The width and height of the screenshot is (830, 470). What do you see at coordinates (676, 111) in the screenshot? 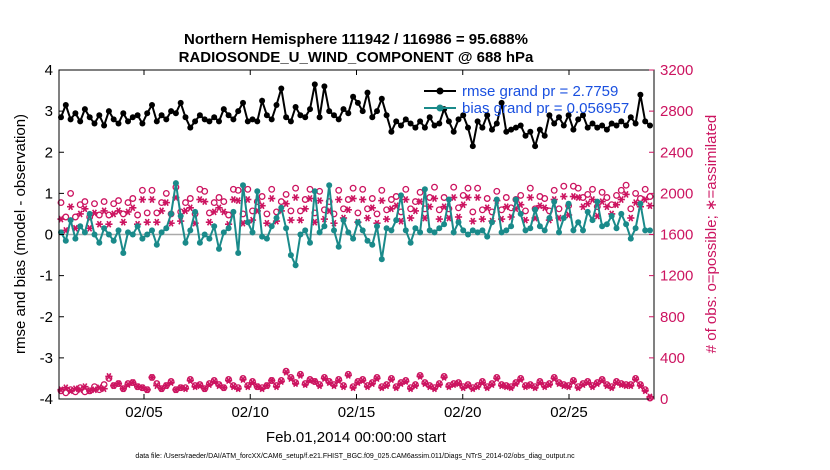
I see `y-tick-label-right: 2800` at bounding box center [676, 111].